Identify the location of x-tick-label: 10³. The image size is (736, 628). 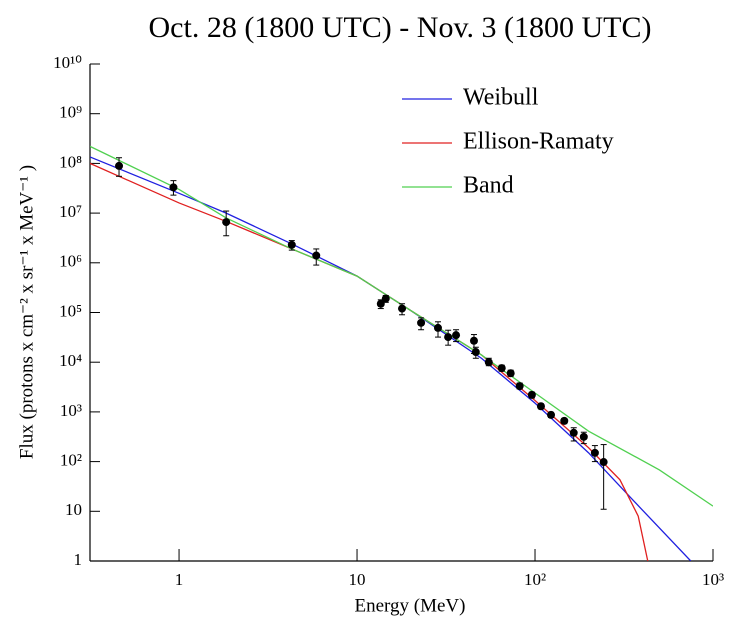
(713, 579).